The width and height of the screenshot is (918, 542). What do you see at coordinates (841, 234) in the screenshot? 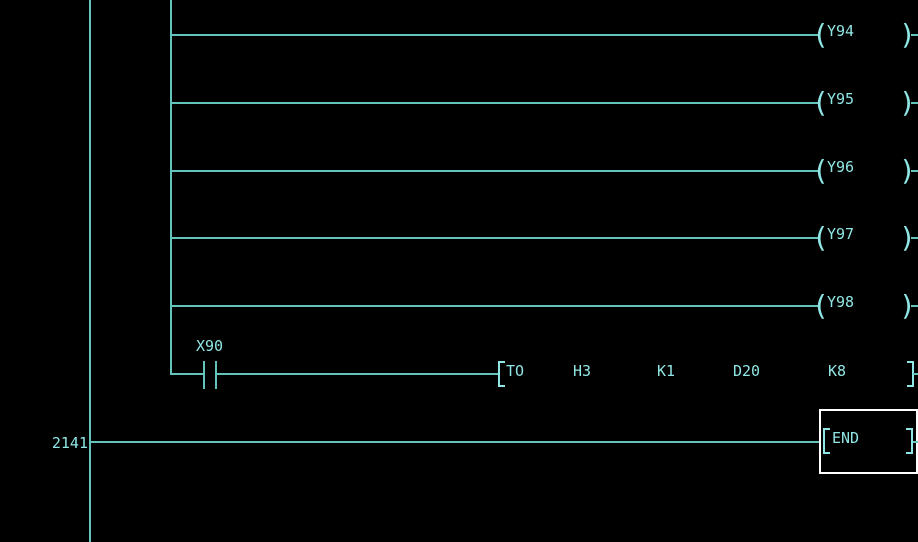
I see `coil-label: Y97` at bounding box center [841, 234].